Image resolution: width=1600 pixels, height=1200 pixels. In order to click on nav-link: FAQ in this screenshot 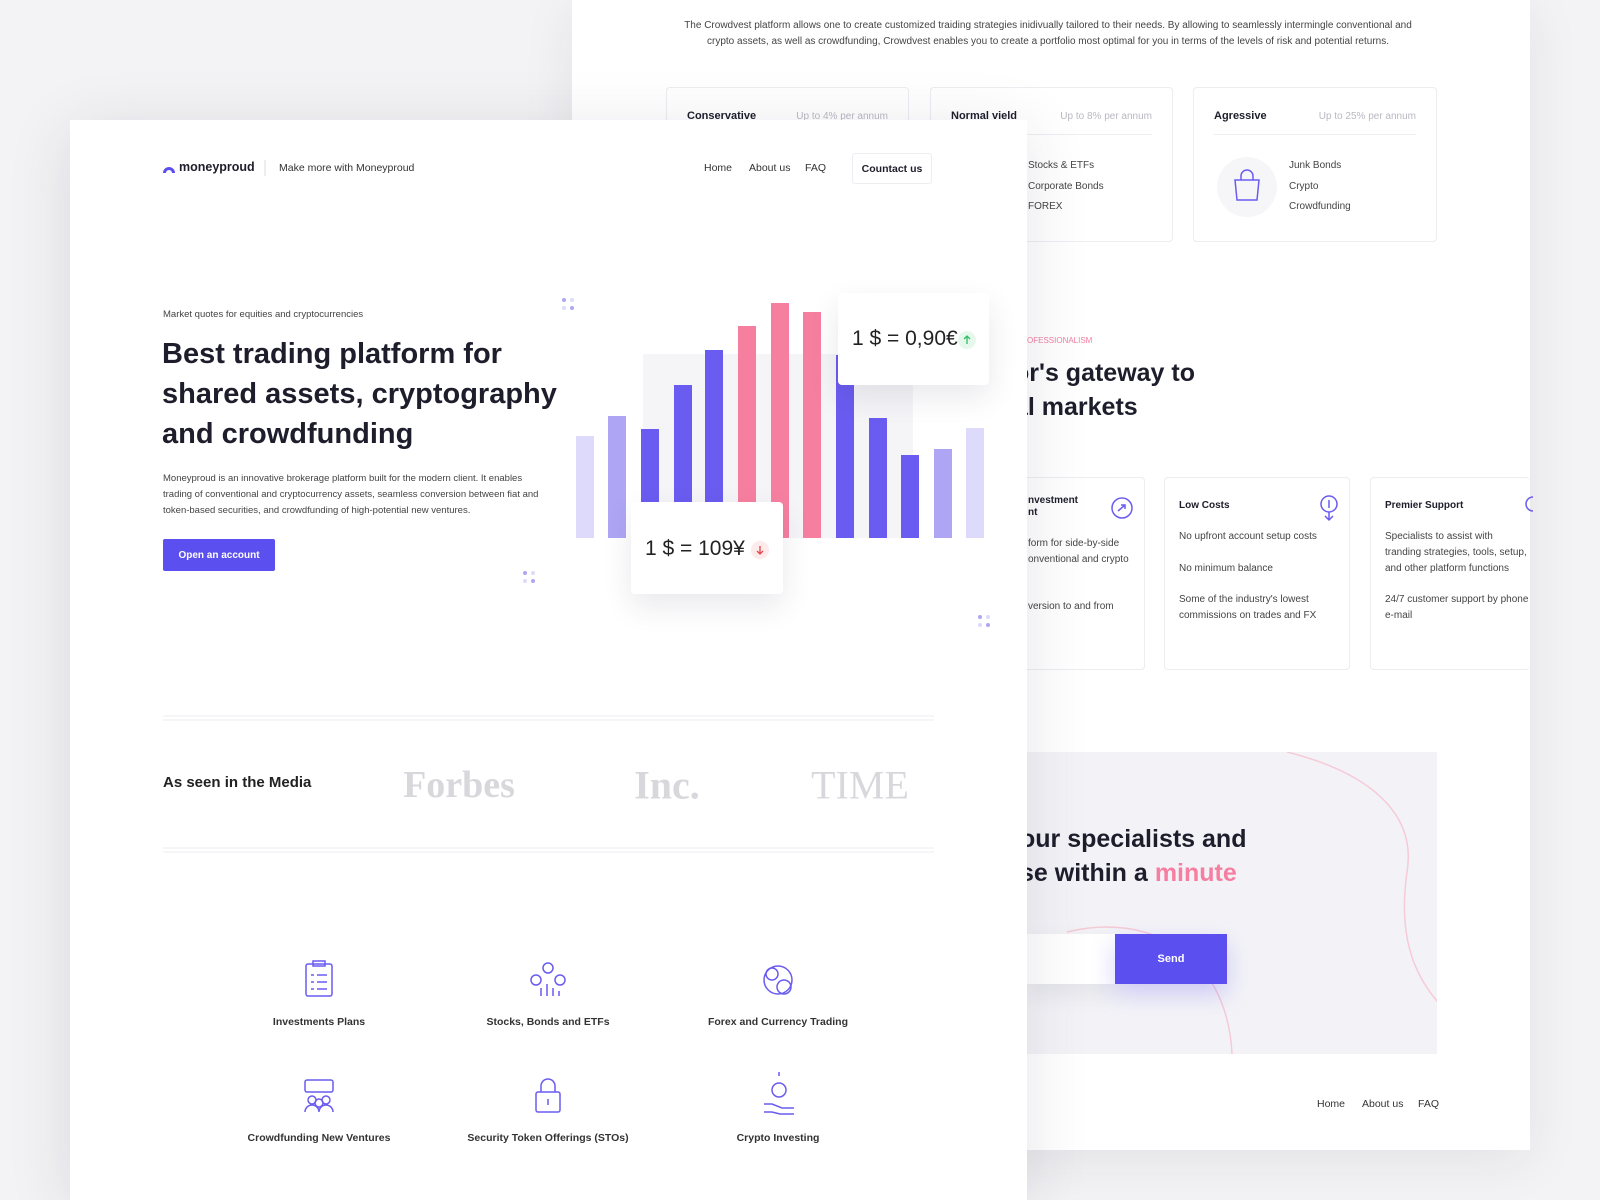, I will do `click(816, 168)`.